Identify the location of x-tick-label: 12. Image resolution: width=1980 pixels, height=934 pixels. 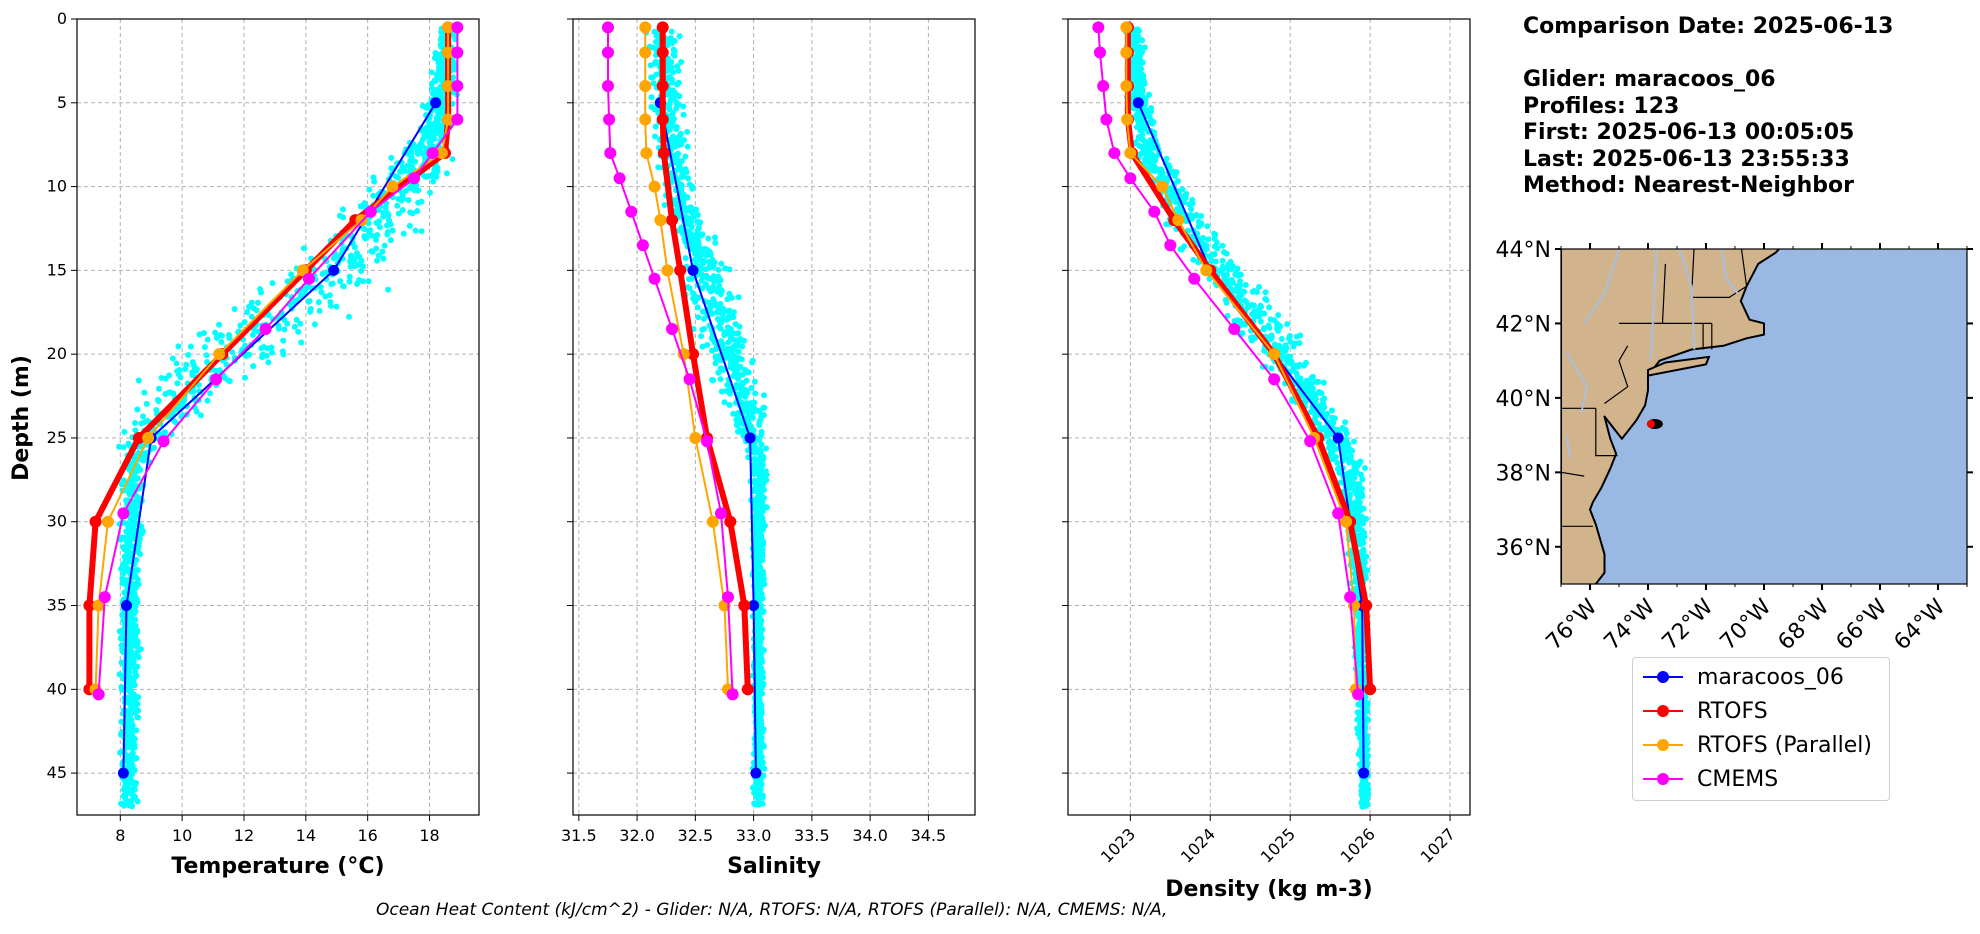
(244, 835).